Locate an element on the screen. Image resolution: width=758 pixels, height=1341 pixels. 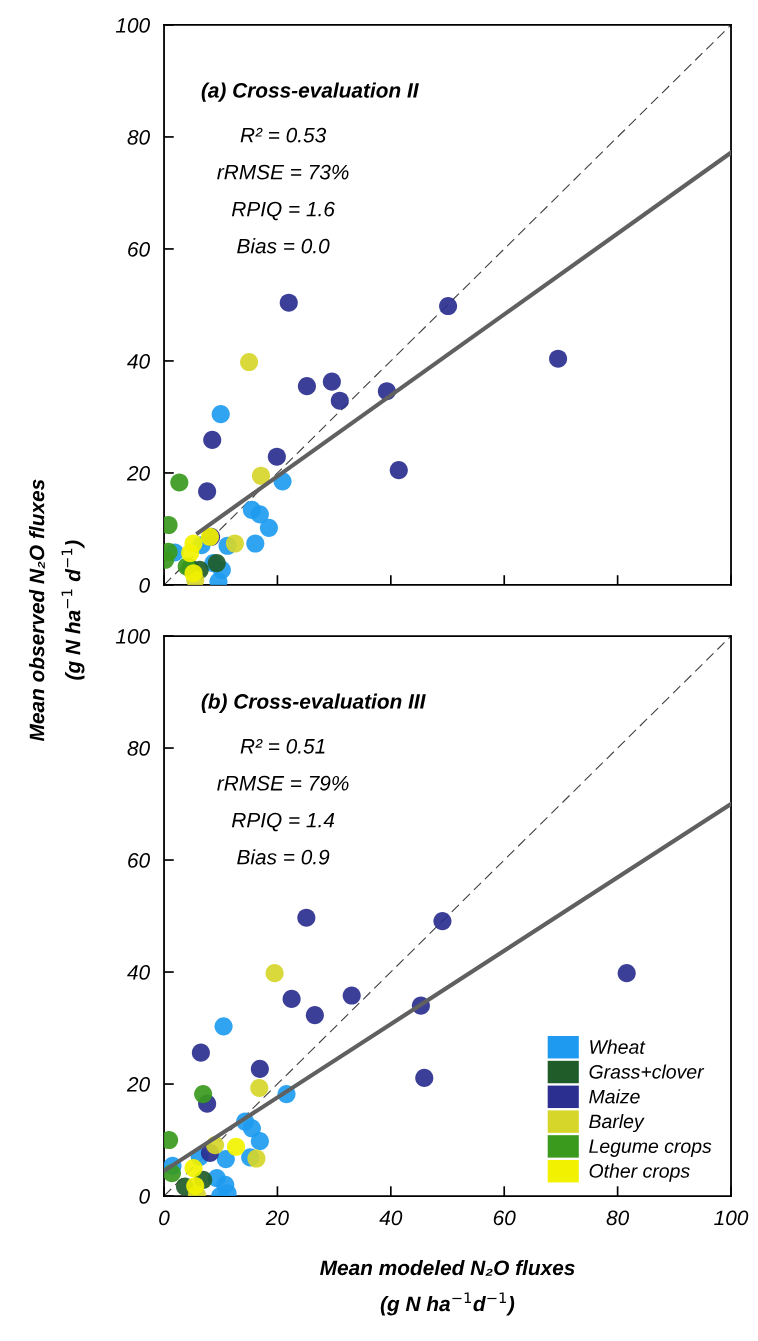
annotation: R² = 0.51 is located at coordinates (282, 746).